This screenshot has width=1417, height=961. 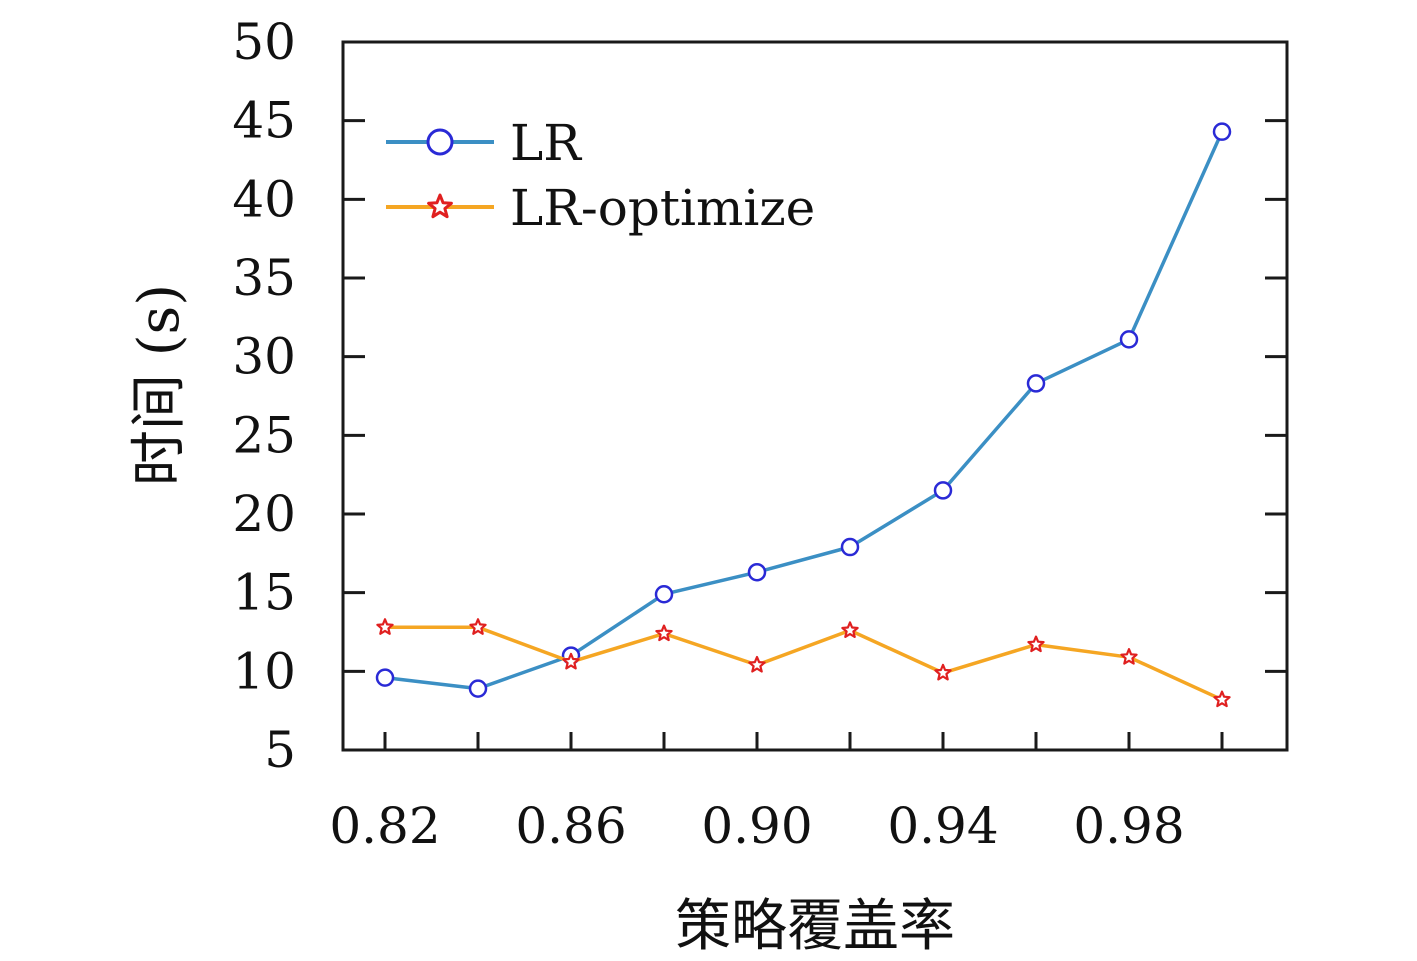 I want to click on x-axis-title: 策略覆盖率, so click(x=815, y=926).